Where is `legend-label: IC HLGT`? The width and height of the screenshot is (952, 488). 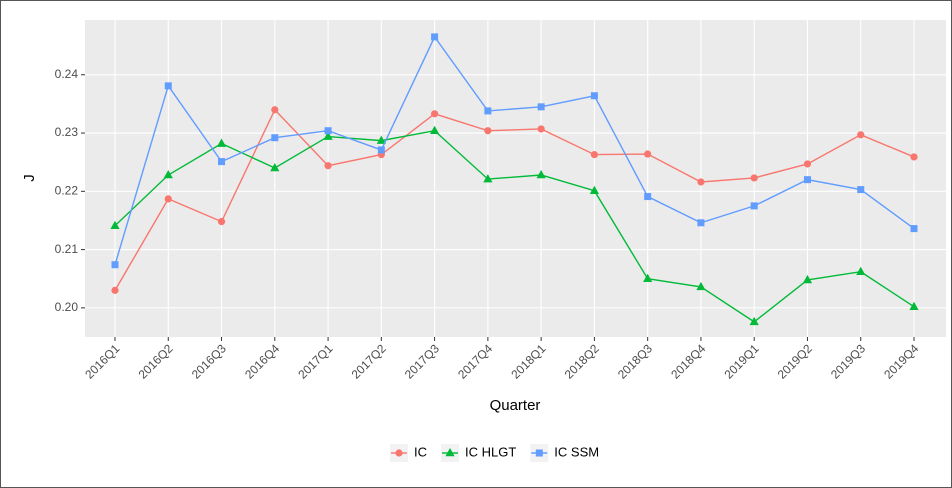 legend-label: IC HLGT is located at coordinates (490, 451).